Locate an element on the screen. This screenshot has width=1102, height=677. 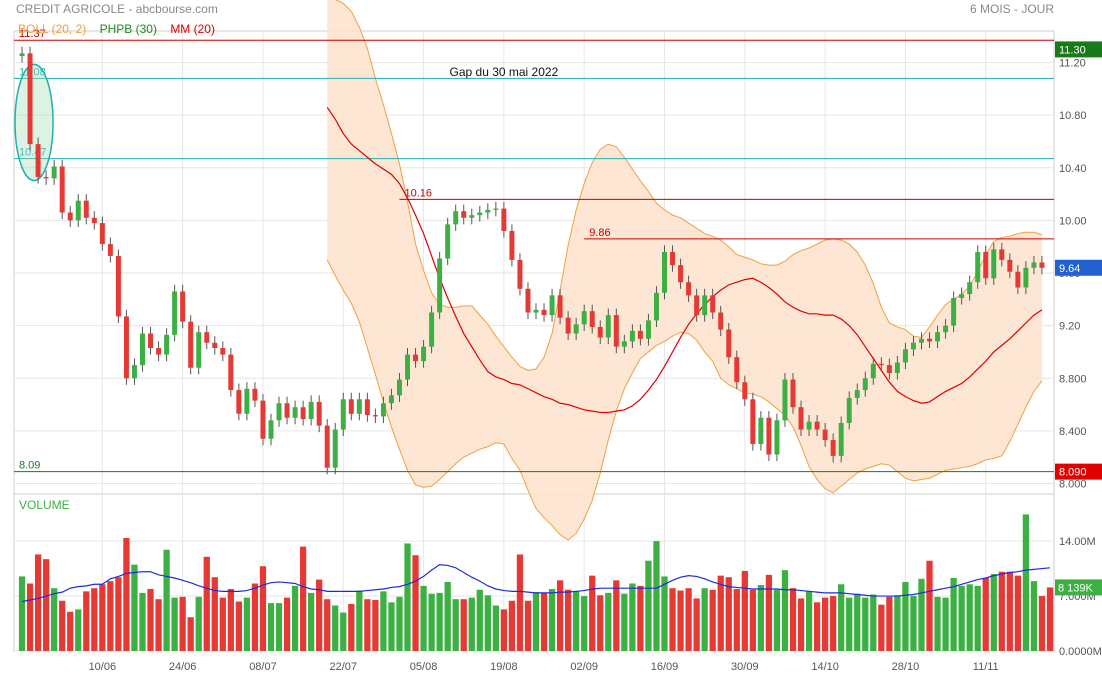
volume-ma-line is located at coordinates (536, 583).